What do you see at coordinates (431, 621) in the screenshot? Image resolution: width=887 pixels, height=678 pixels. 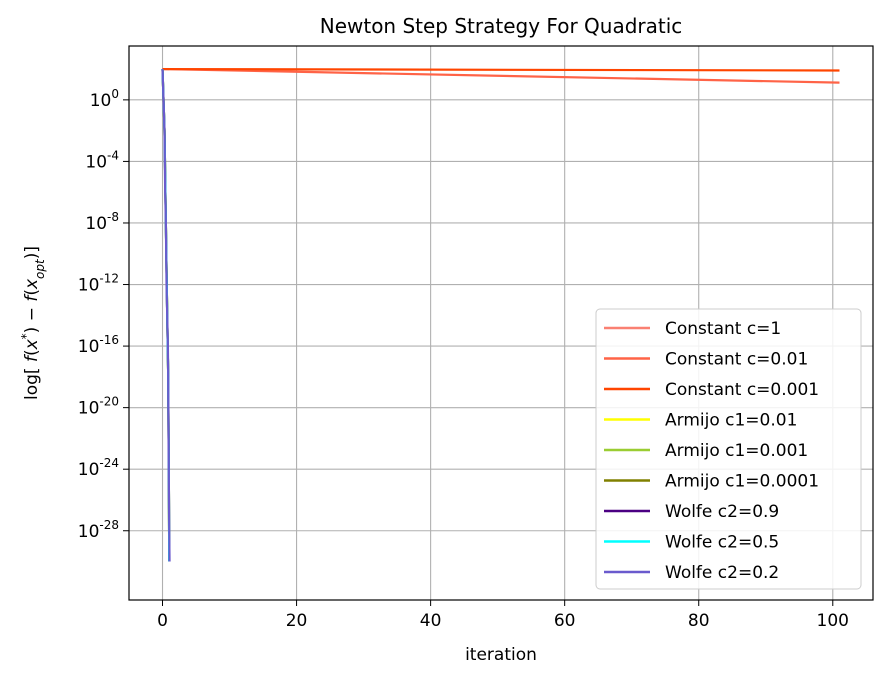 I see `x-tick-label: 40` at bounding box center [431, 621].